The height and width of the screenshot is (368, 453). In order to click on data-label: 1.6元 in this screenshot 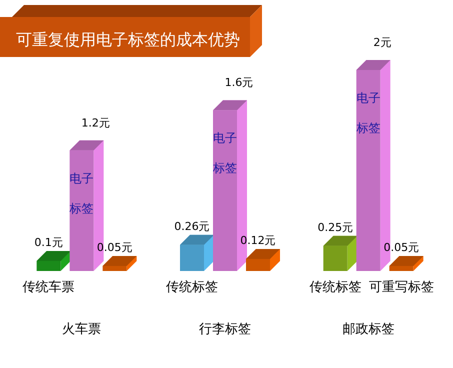, I will do `click(239, 83)`.